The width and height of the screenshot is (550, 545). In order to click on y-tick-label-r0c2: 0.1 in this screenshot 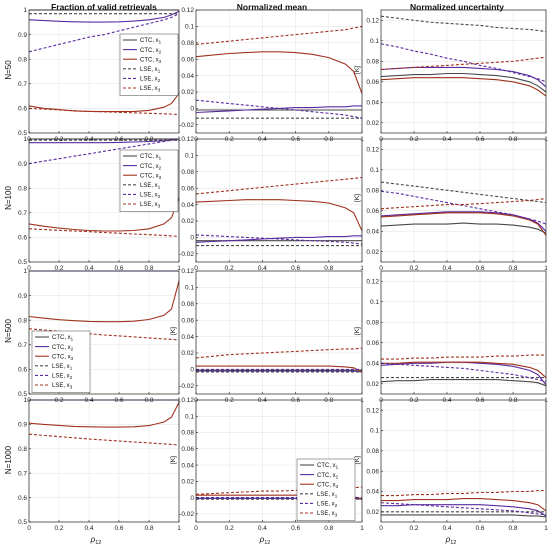, I will do `click(374, 41)`.